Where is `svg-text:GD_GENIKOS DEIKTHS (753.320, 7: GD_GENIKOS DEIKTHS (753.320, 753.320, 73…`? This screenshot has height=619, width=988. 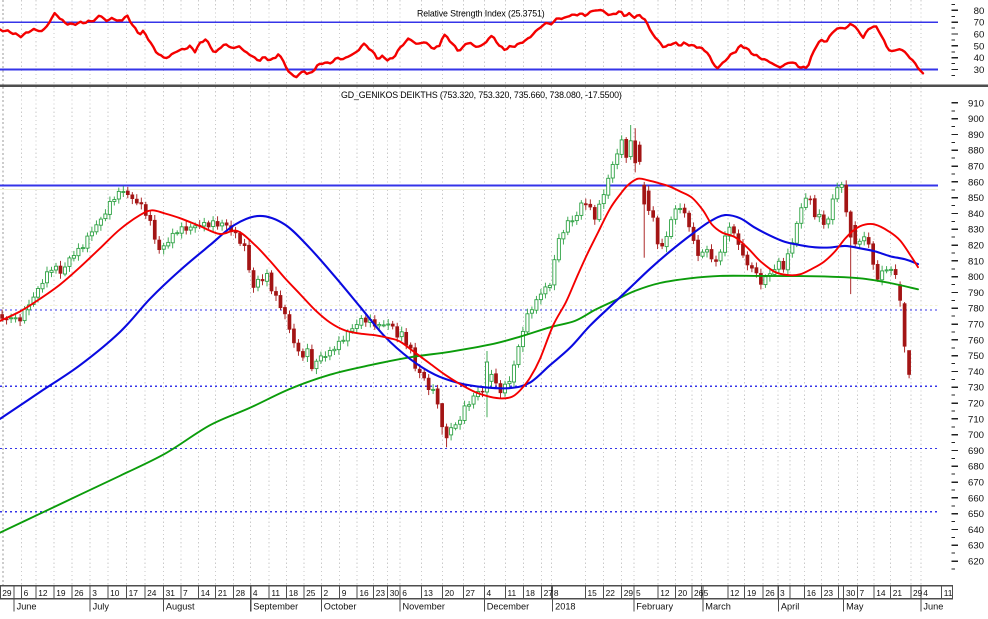 svg-text:GD_GENIKOS DEIKTHS (753.320, 7: GD_GENIKOS DEIKTHS (753.320, 753.320, 73… is located at coordinates (481, 95).